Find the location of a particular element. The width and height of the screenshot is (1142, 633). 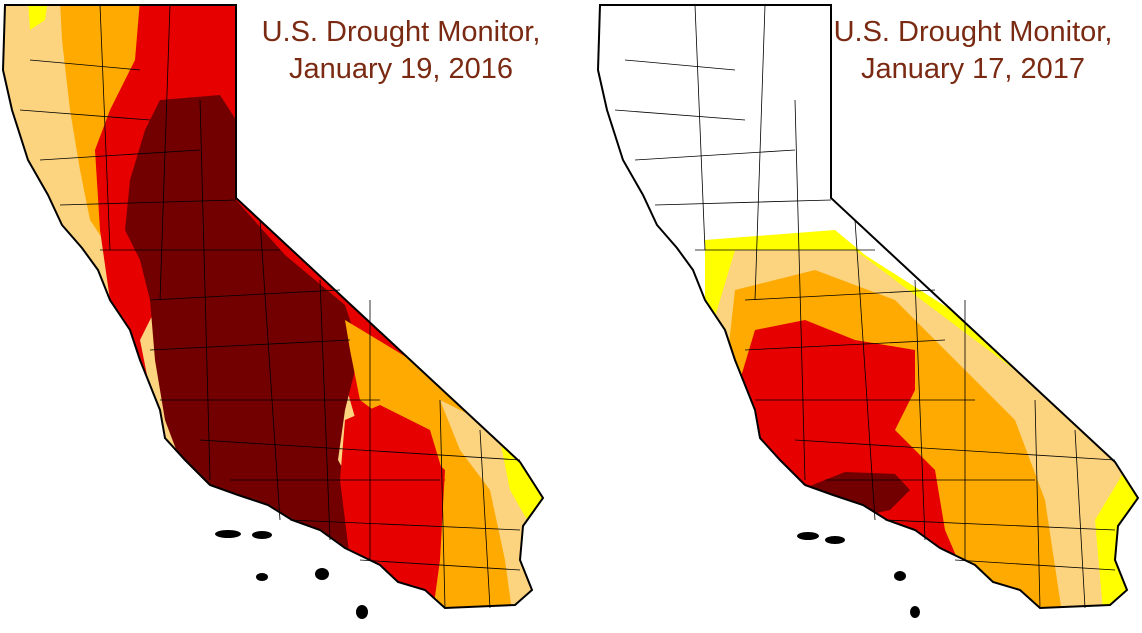

title-line1-2016: U.S. Drought Monitor, is located at coordinates (401, 32).